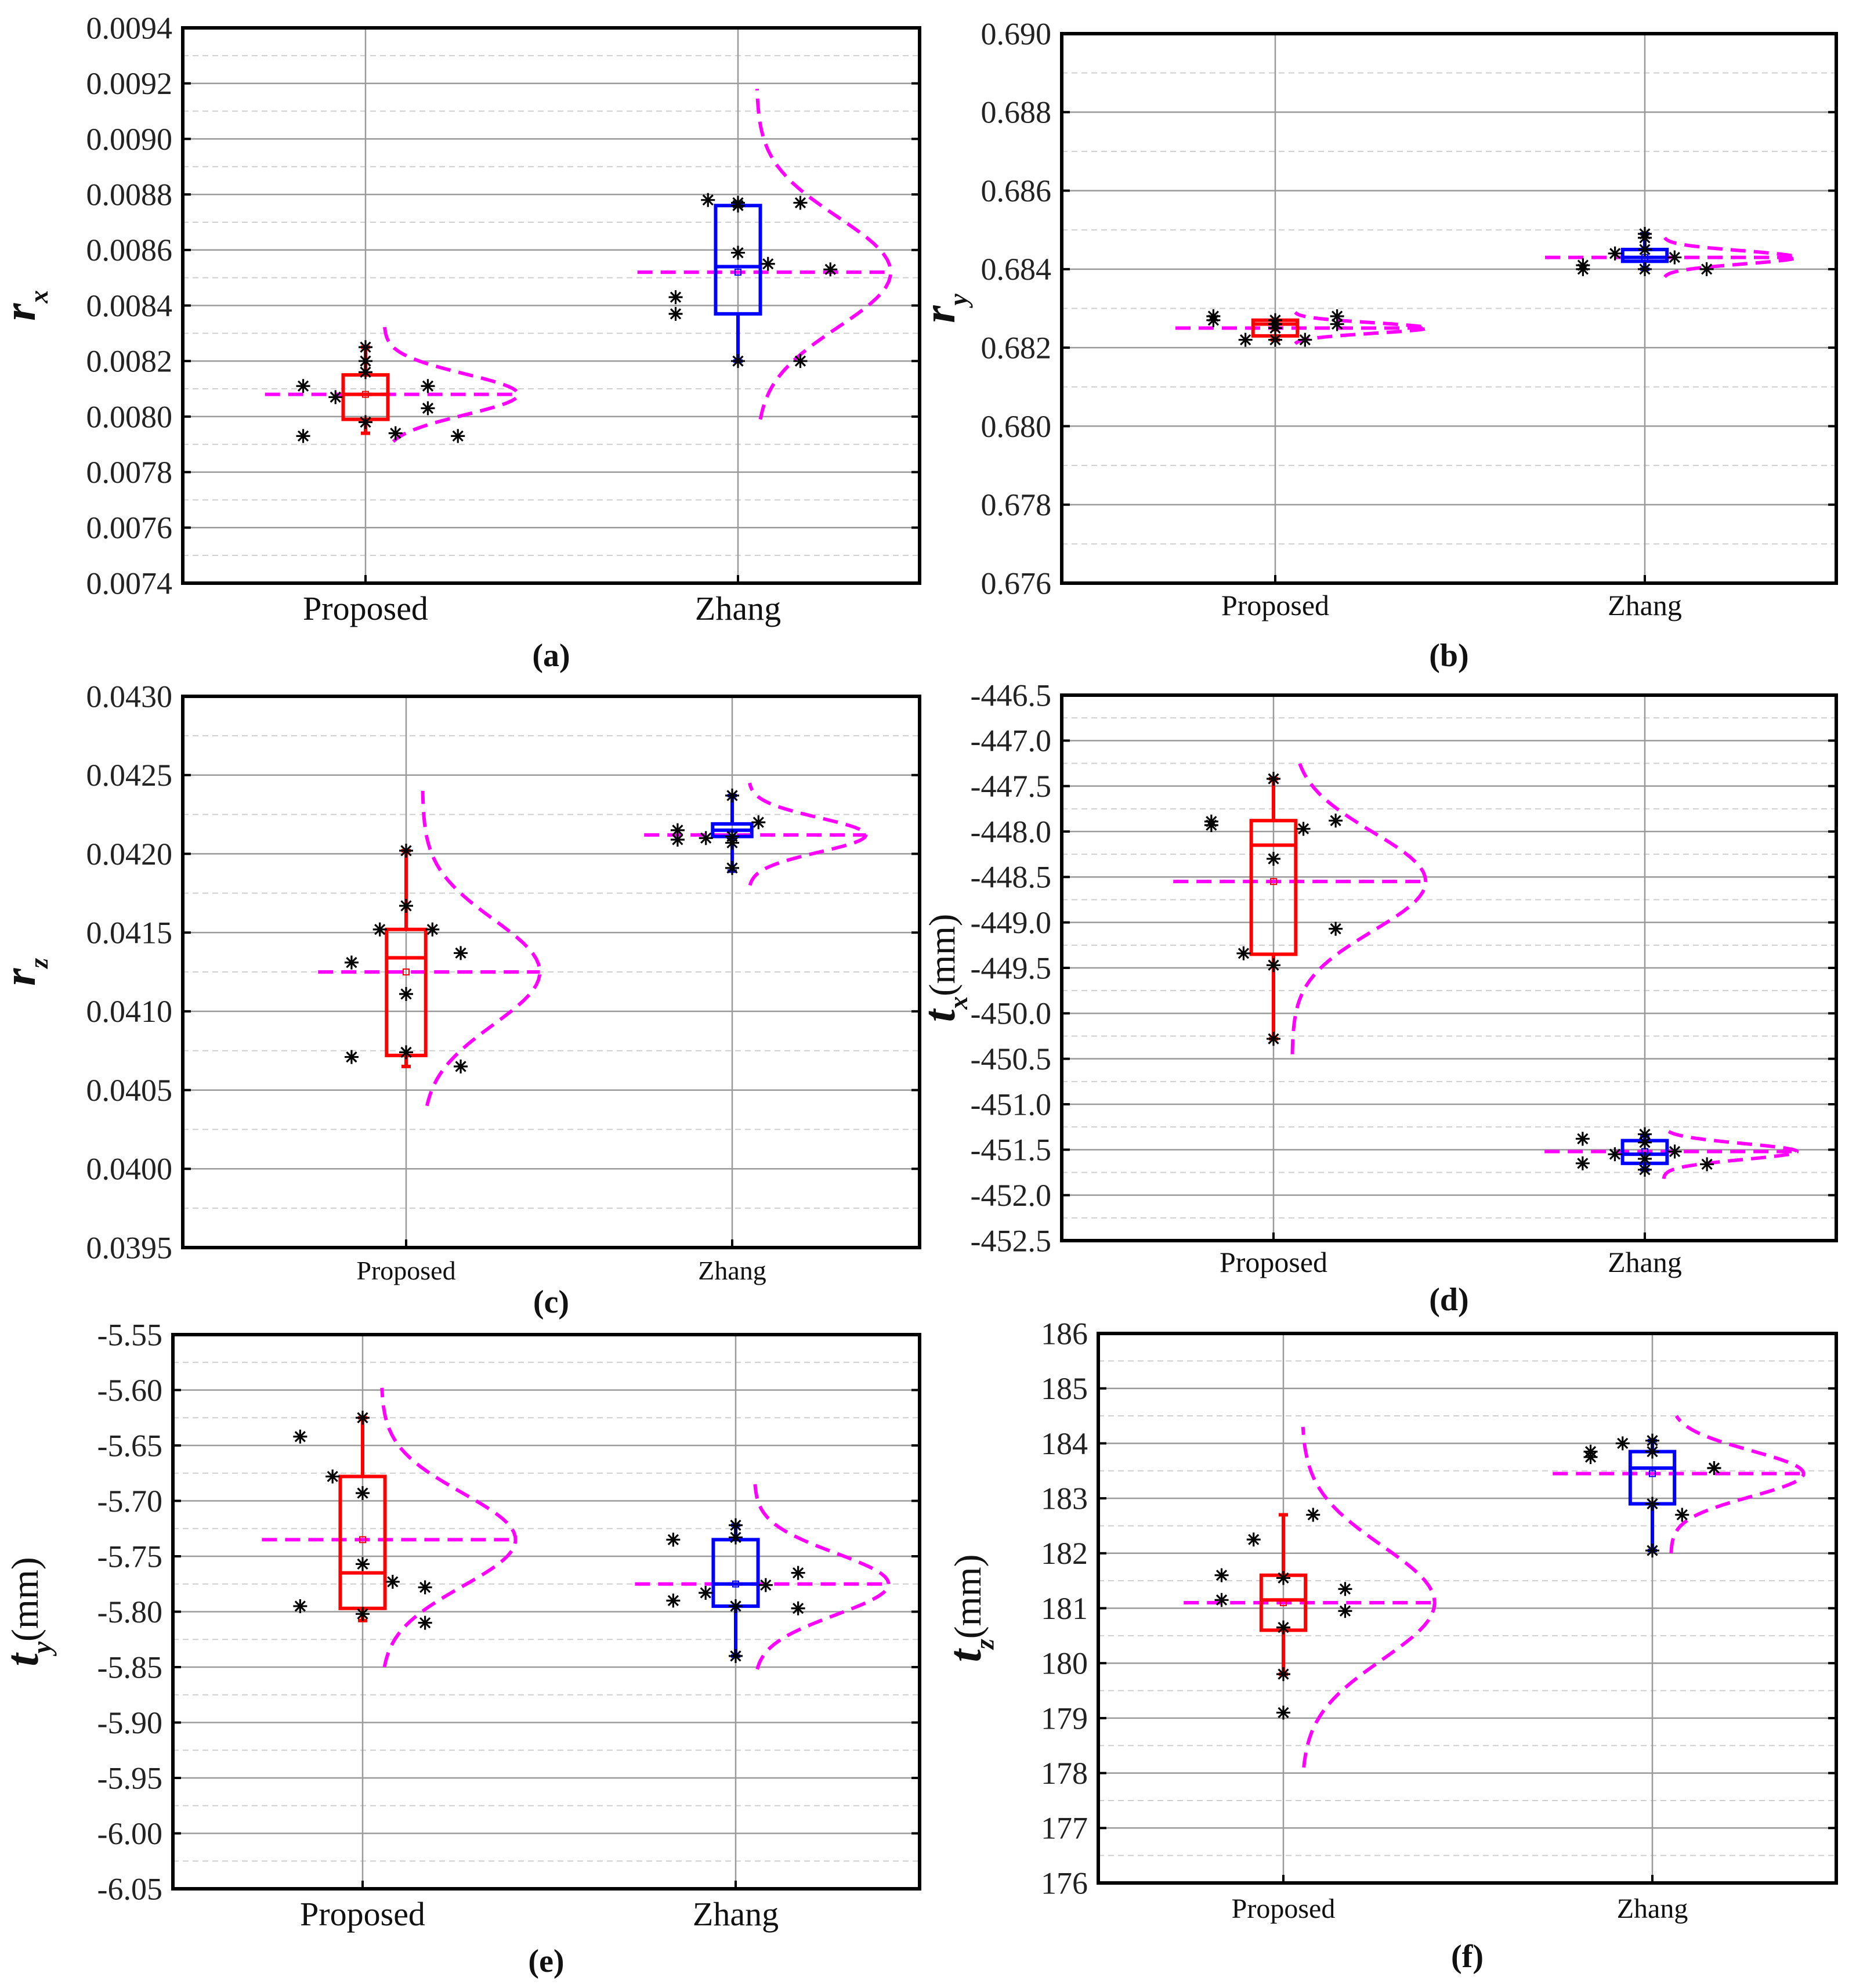 The height and width of the screenshot is (1988, 1856). I want to click on y-tick-label: 0.0076, so click(129, 528).